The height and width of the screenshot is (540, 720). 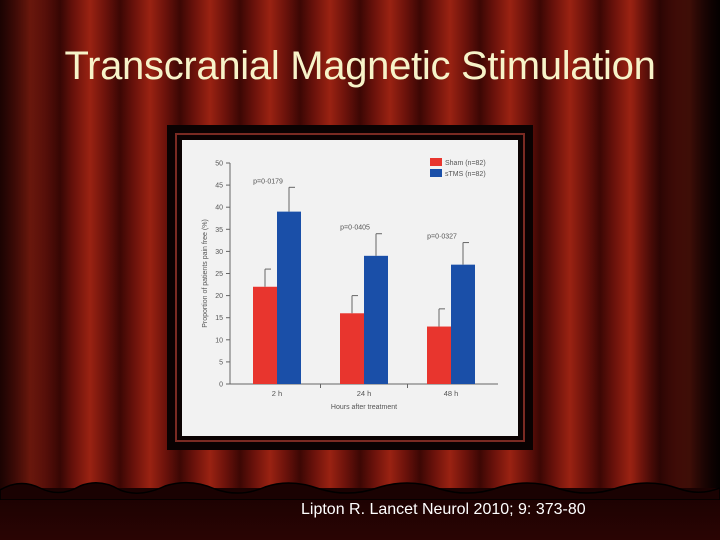 What do you see at coordinates (364, 393) in the screenshot?
I see `x-tick-label: 24 h` at bounding box center [364, 393].